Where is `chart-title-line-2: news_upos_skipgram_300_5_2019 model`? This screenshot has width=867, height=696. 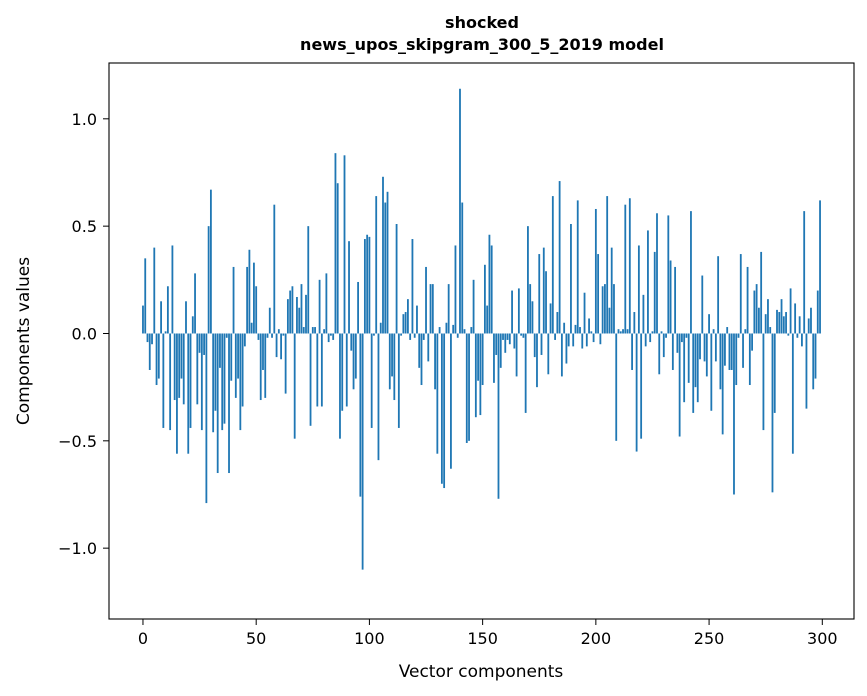 chart-title-line-2: news_upos_skipgram_300_5_2019 model is located at coordinates (482, 44).